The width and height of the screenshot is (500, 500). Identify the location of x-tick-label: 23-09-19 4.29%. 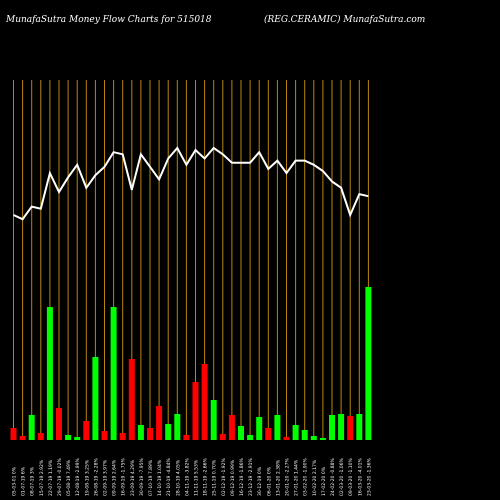
(133, 477).